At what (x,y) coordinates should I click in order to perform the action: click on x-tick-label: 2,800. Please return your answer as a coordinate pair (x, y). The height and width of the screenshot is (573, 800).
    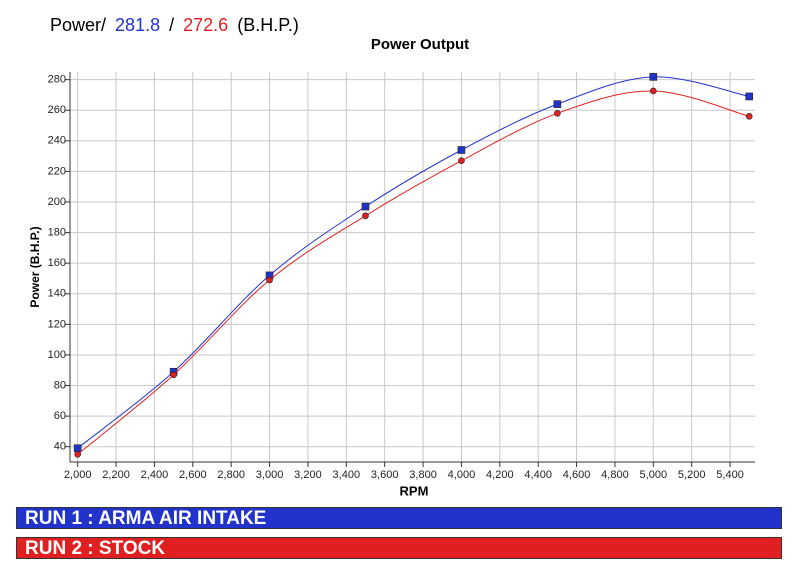
    Looking at the image, I should click on (231, 475).